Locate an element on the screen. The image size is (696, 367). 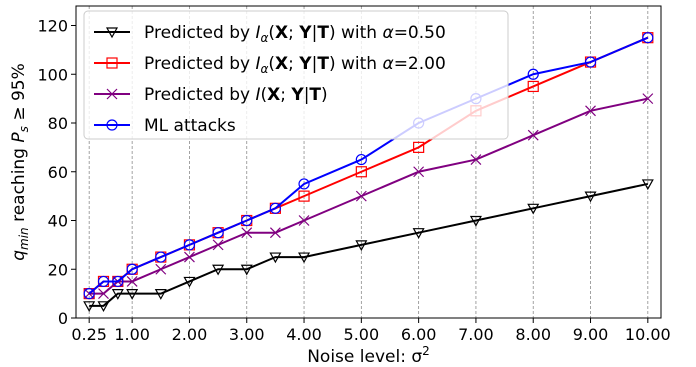
x-tick-label: 3.00 is located at coordinates (247, 334).